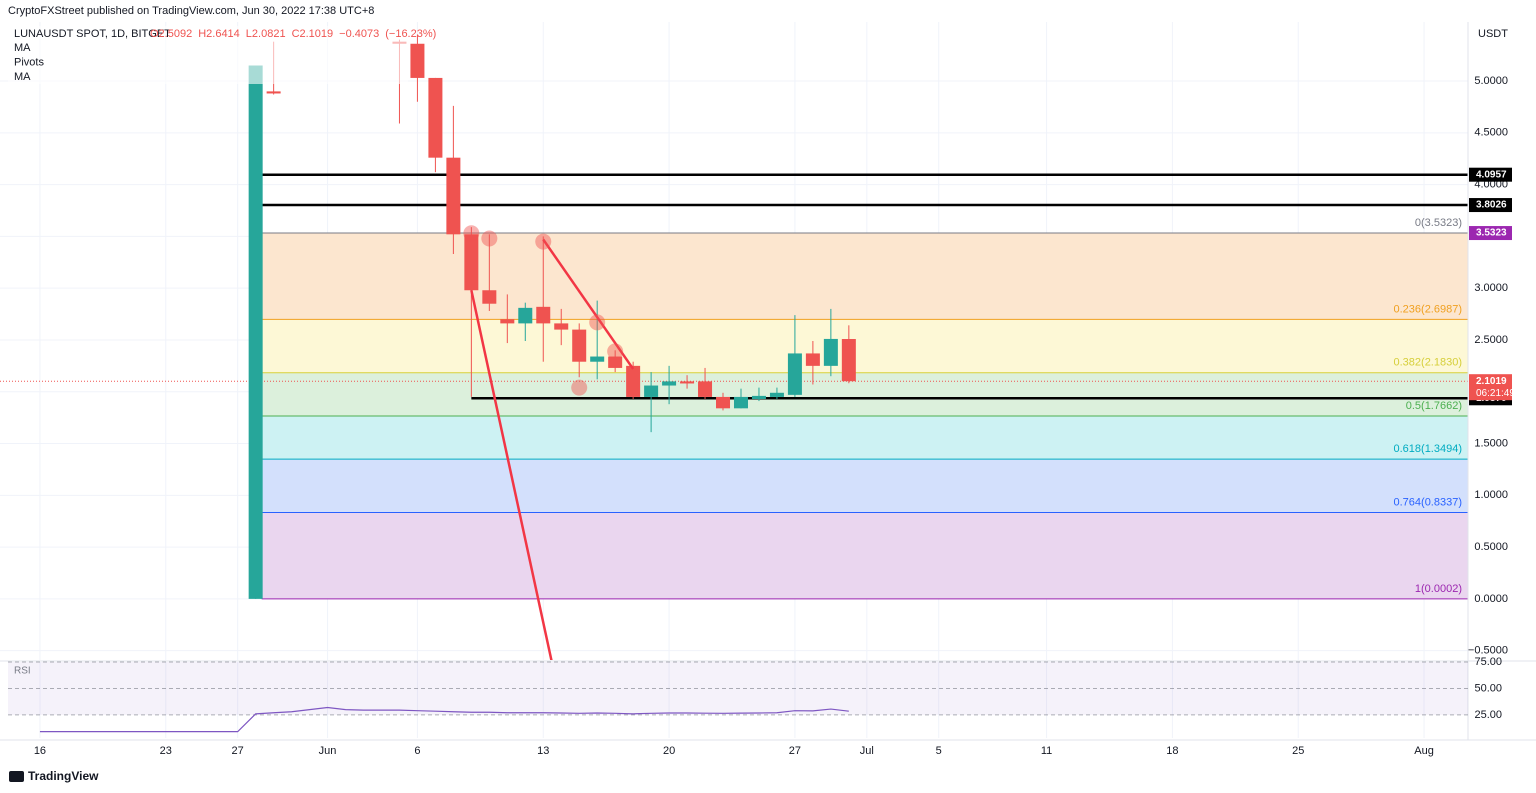 The height and width of the screenshot is (793, 1536). Describe the element at coordinates (63, 776) in the screenshot. I see `brand: TradingView` at that location.